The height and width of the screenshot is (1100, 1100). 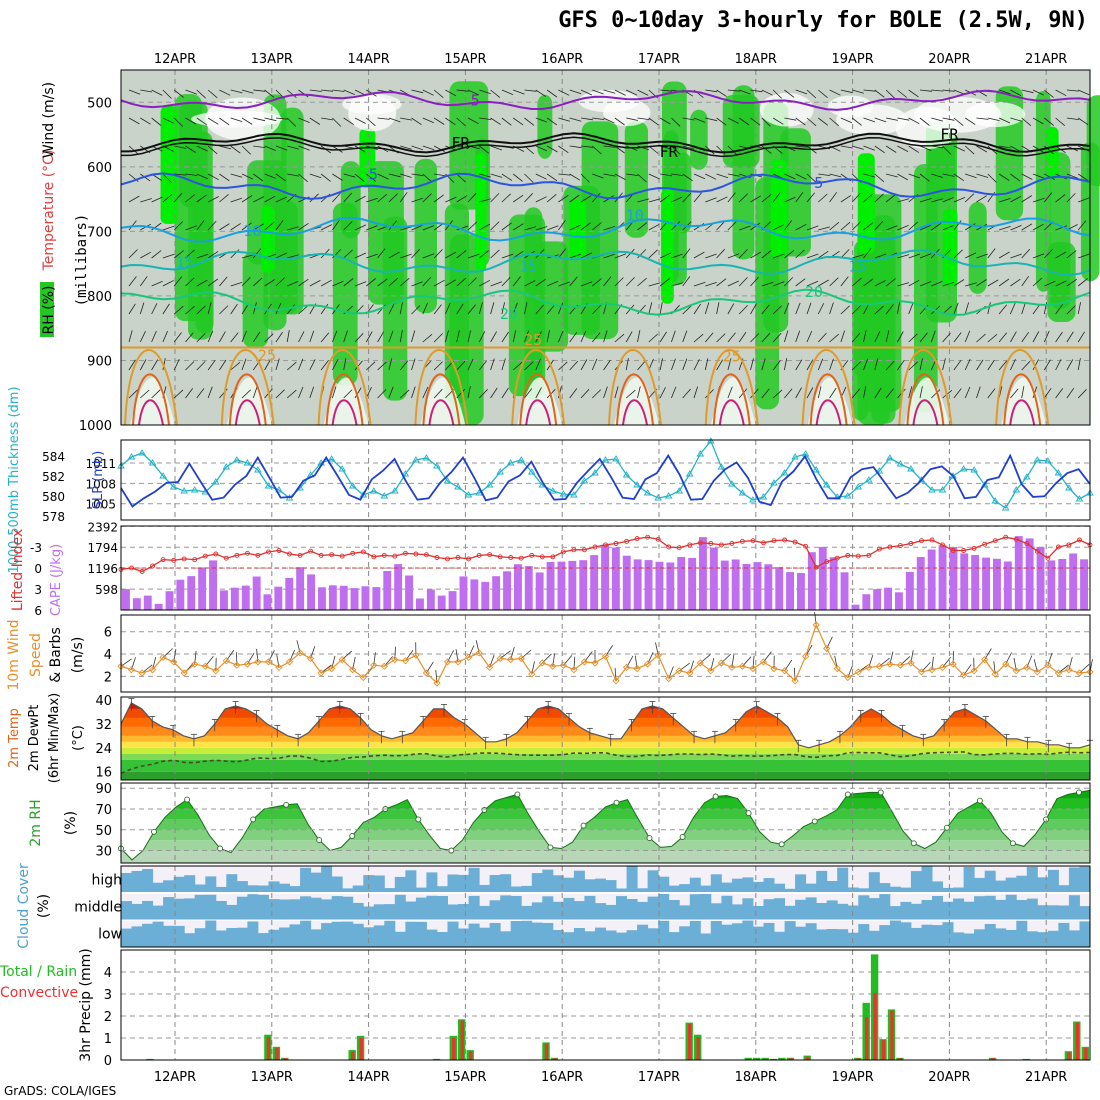 I want to click on date-label-top: 21APR, so click(x=1046, y=59).